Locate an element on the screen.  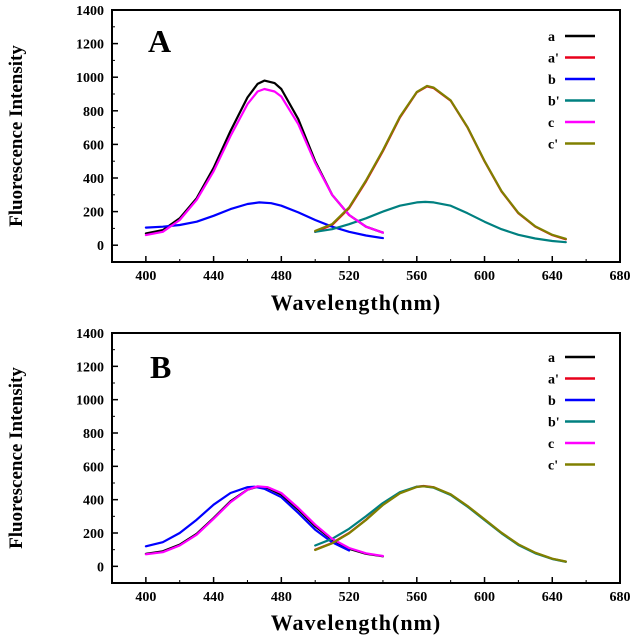
panel-label: A is located at coordinates (159, 41).